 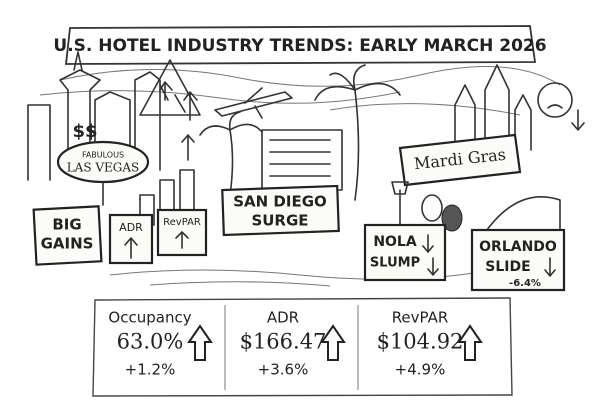 I want to click on mardi-gras-banner, so click(x=460, y=160).